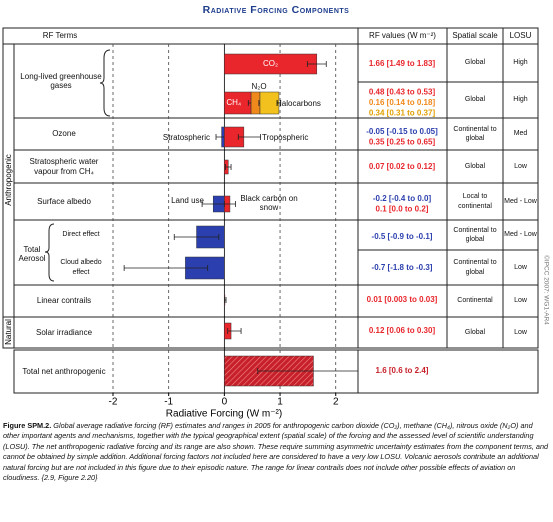  Describe the element at coordinates (8, 332) in the screenshot. I see `sector-label: Natural` at that location.